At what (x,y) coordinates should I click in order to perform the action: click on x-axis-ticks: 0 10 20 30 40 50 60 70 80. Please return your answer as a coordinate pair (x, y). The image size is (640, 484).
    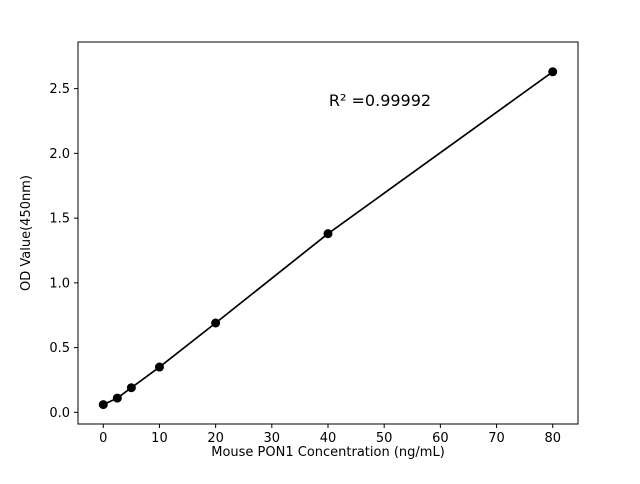
    Looking at the image, I should click on (330, 435).